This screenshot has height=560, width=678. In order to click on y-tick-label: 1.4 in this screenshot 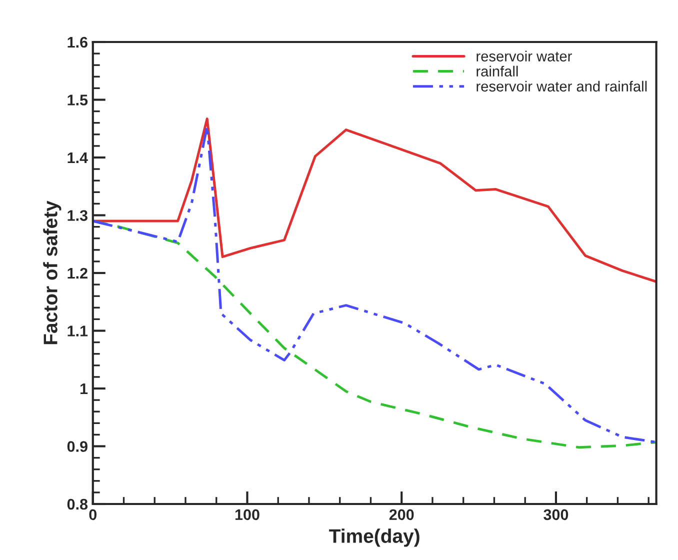, I will do `click(78, 158)`.